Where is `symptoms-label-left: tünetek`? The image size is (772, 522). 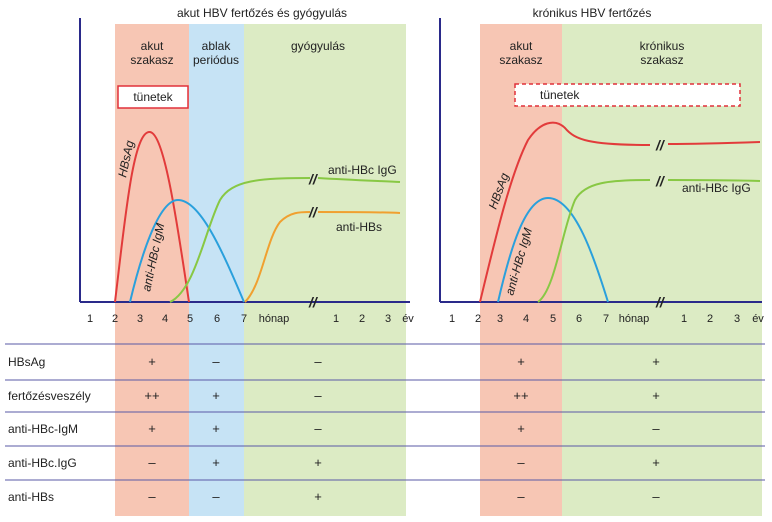 symptoms-label-left: tünetek is located at coordinates (153, 97).